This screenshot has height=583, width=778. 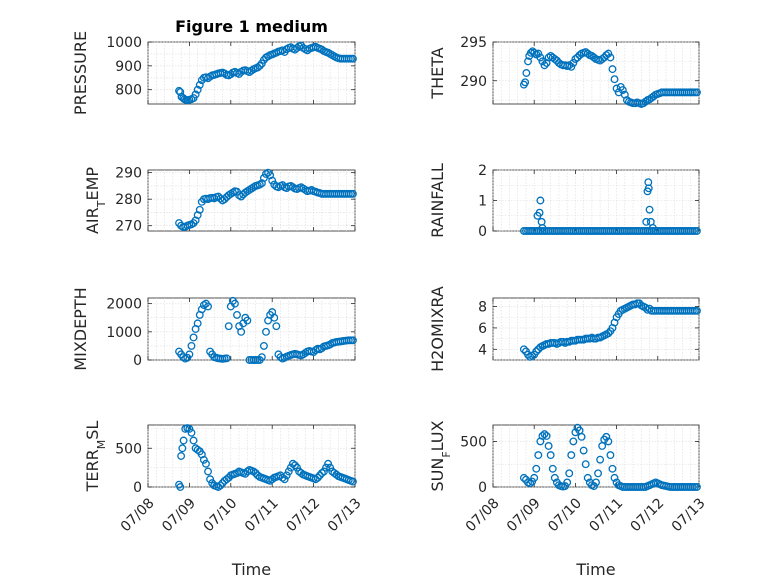 I want to click on panel-rainfall: 0 1 2 RAINFALL, so click(x=564, y=201).